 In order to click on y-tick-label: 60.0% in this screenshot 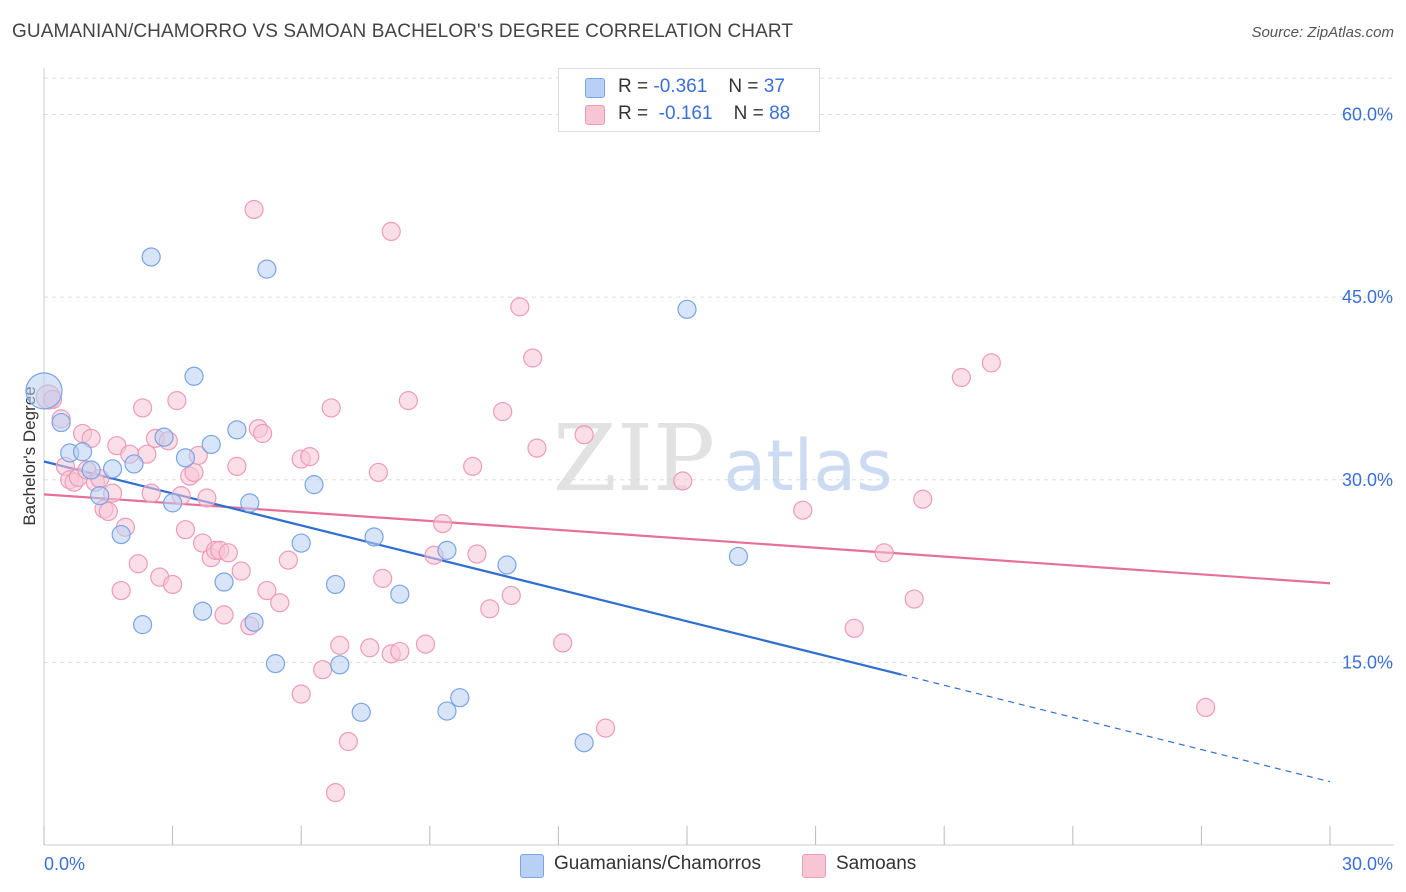, I will do `click(1367, 115)`.